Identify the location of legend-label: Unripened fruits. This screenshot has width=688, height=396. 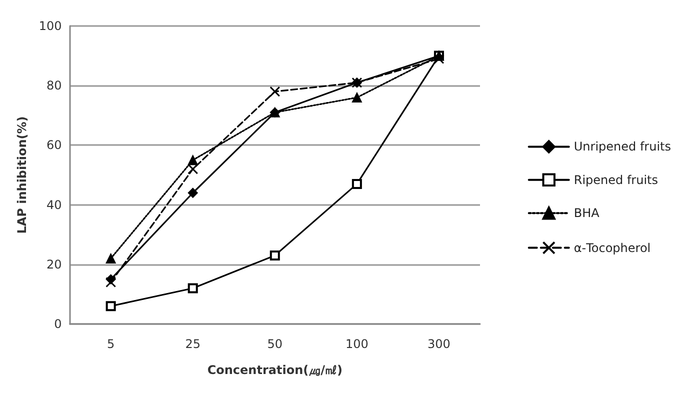
(623, 147).